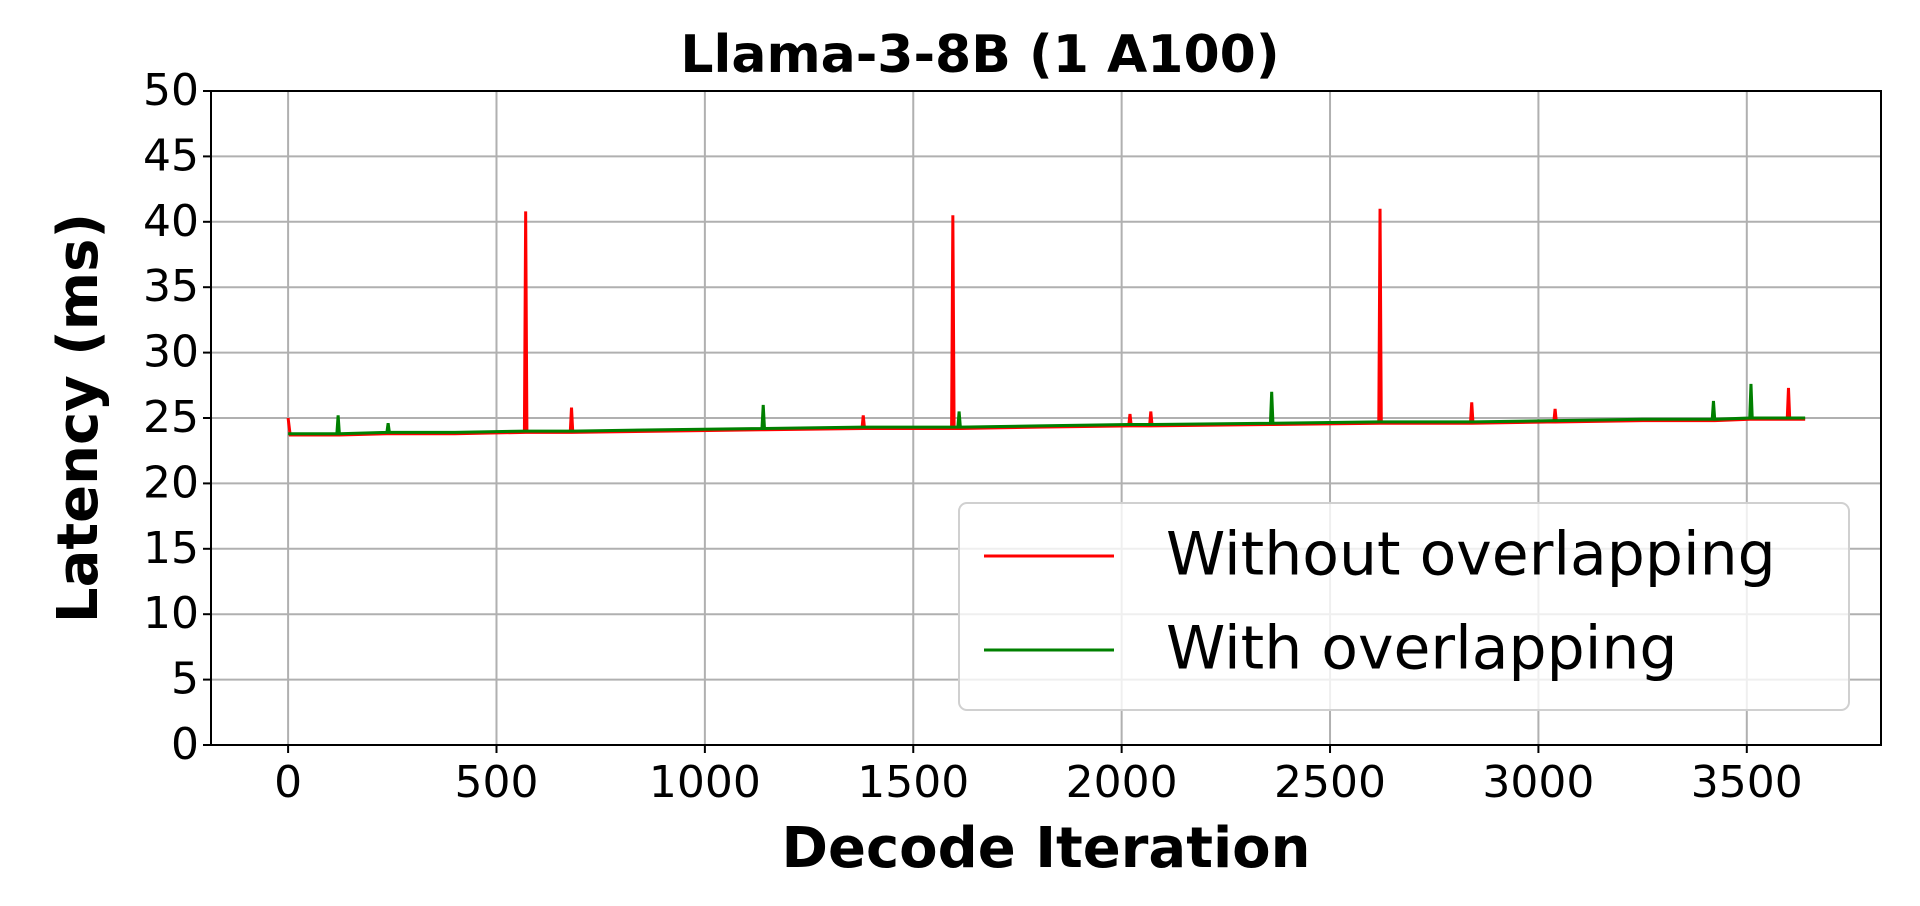 The image size is (1920, 906). What do you see at coordinates (185, 679) in the screenshot?
I see `y-tick-label: 5` at bounding box center [185, 679].